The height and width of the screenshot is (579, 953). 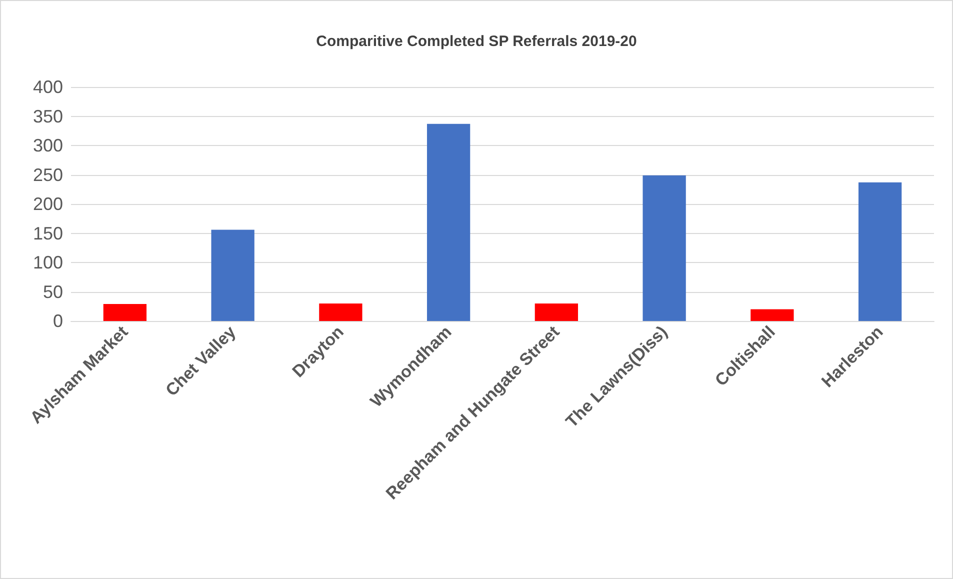 I want to click on y-tick-label: 150, so click(x=47, y=233).